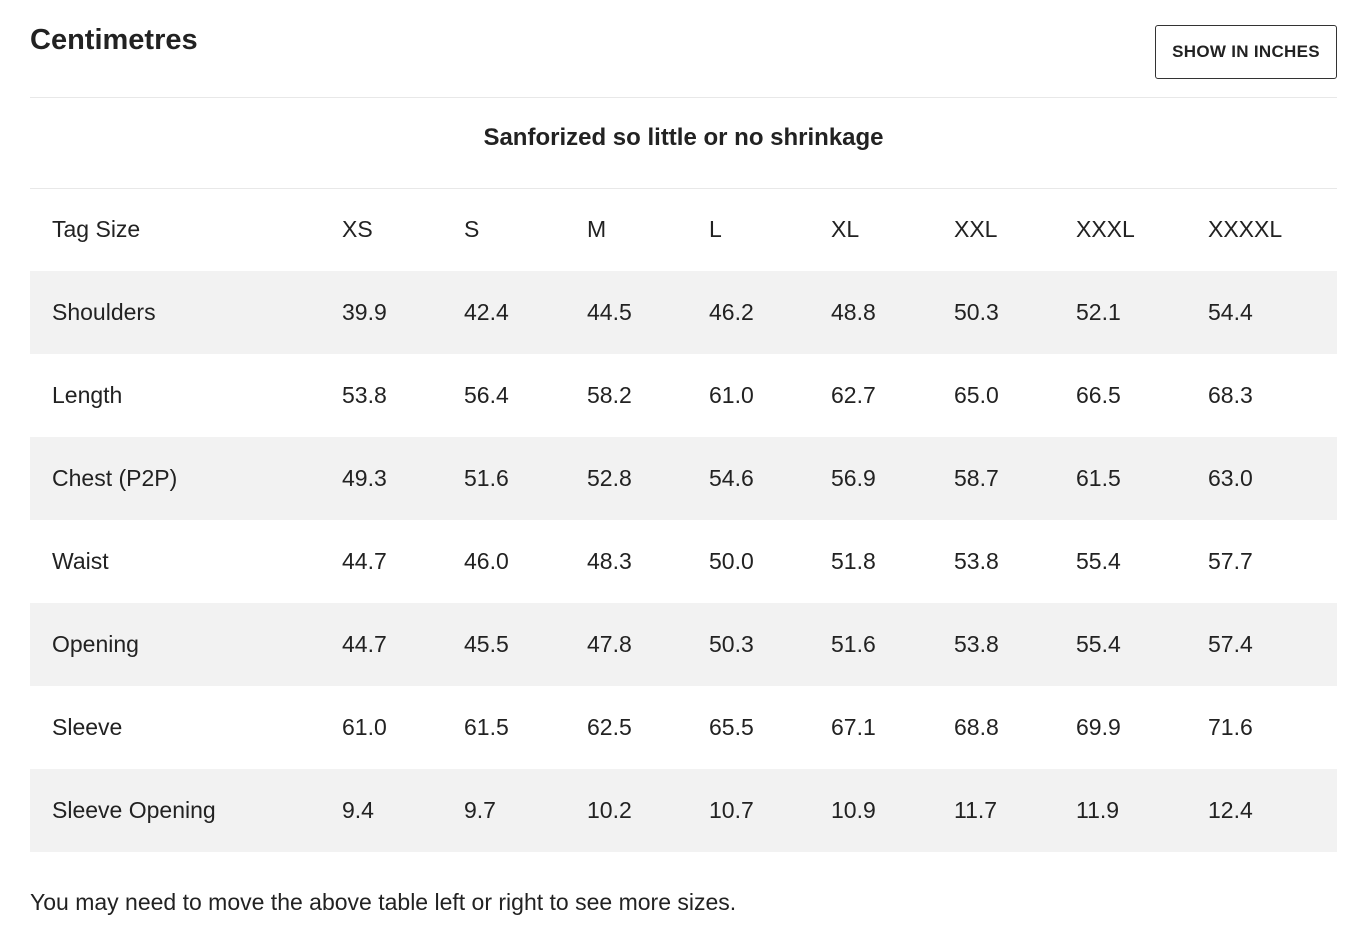 This screenshot has width=1358, height=944. What do you see at coordinates (648, 312) in the screenshot?
I see `table-cell: 44.5` at bounding box center [648, 312].